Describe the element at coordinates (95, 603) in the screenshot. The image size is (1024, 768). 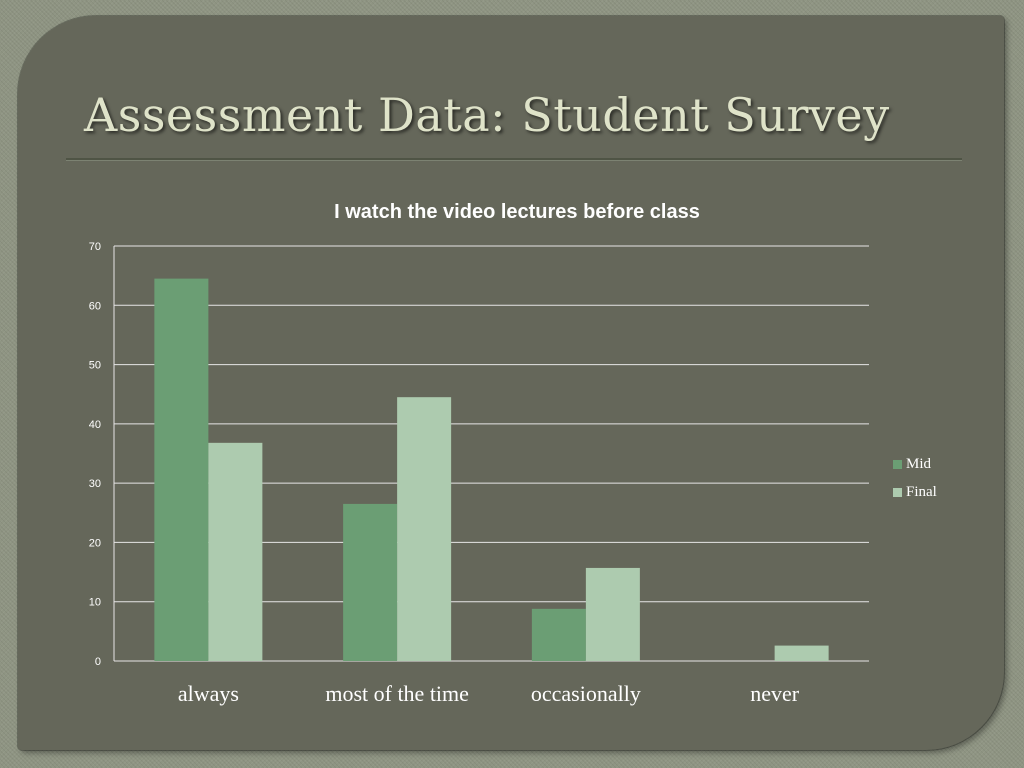
I see `y-tick-label: 10` at that location.